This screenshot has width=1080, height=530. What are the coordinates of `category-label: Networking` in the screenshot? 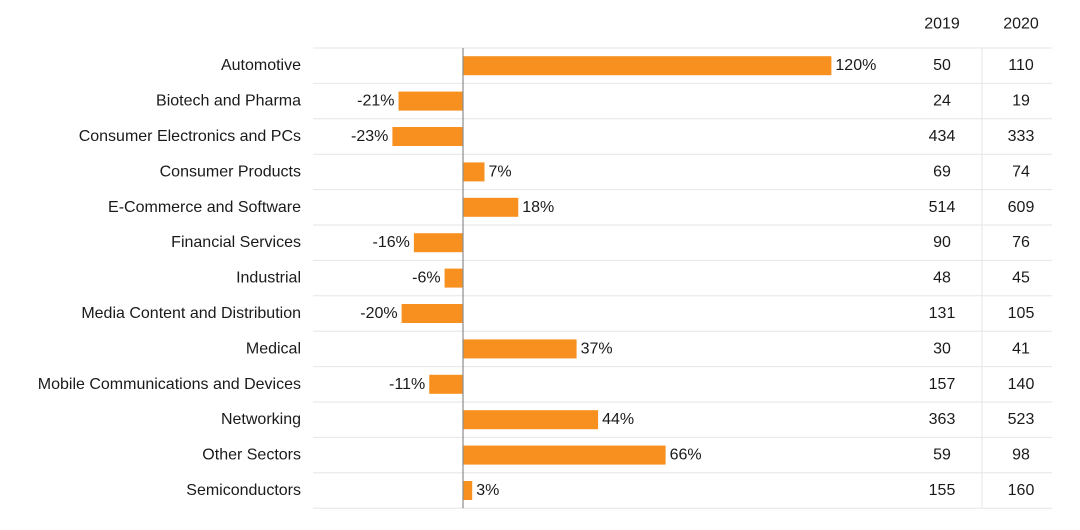 It's located at (261, 419).